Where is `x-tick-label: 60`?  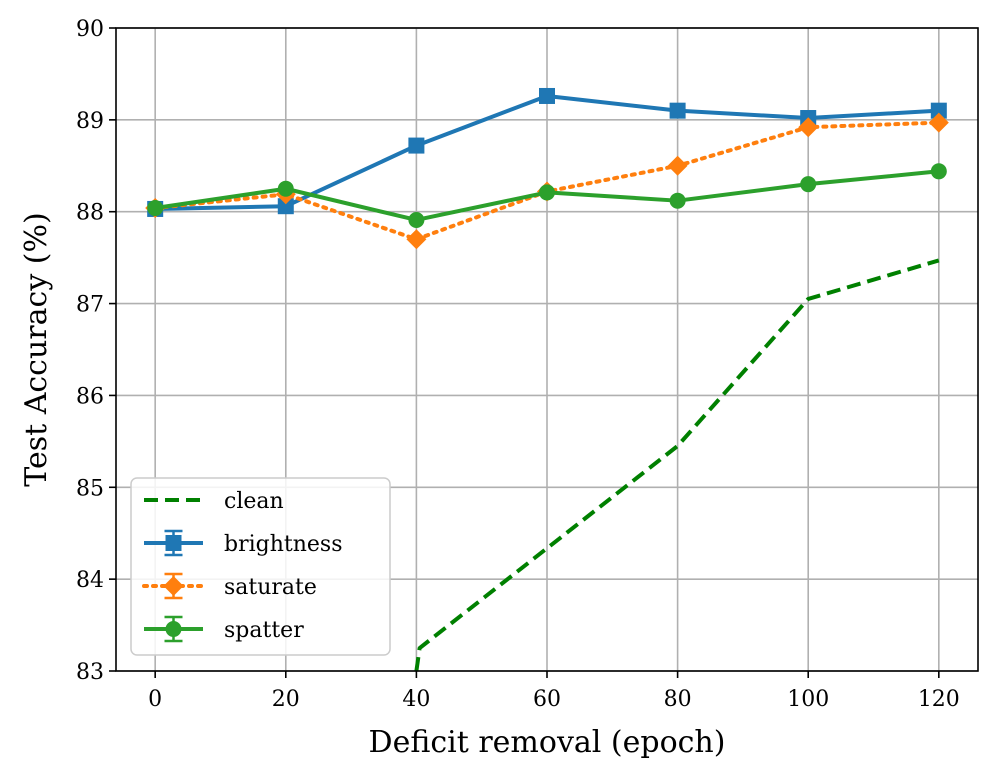
x-tick-label: 60 is located at coordinates (547, 699).